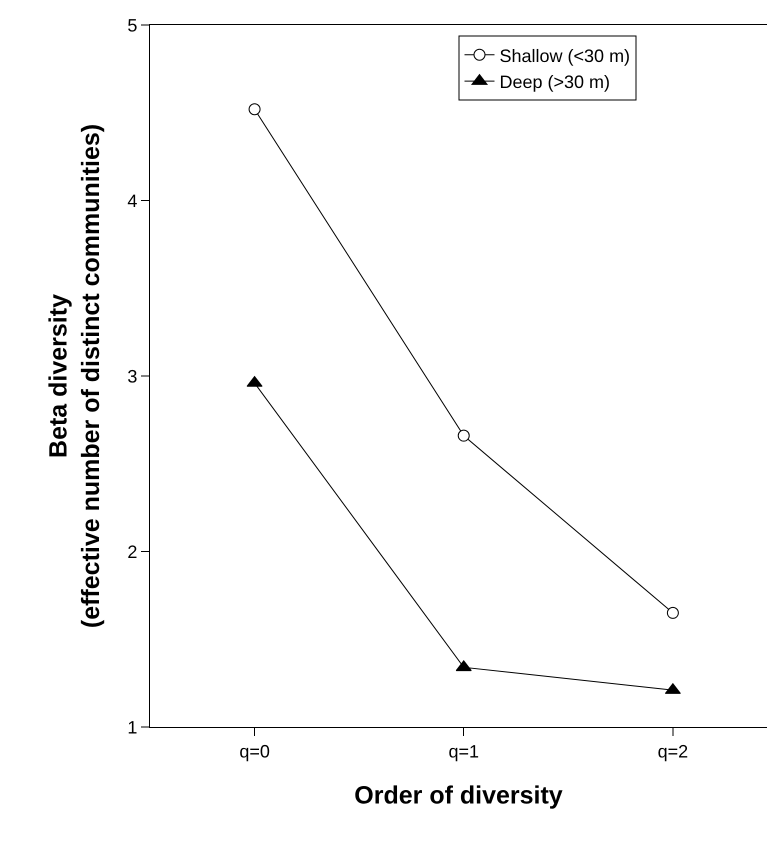 The image size is (767, 851). Describe the element at coordinates (254, 752) in the screenshot. I see `x-tick-label: q=0` at that location.